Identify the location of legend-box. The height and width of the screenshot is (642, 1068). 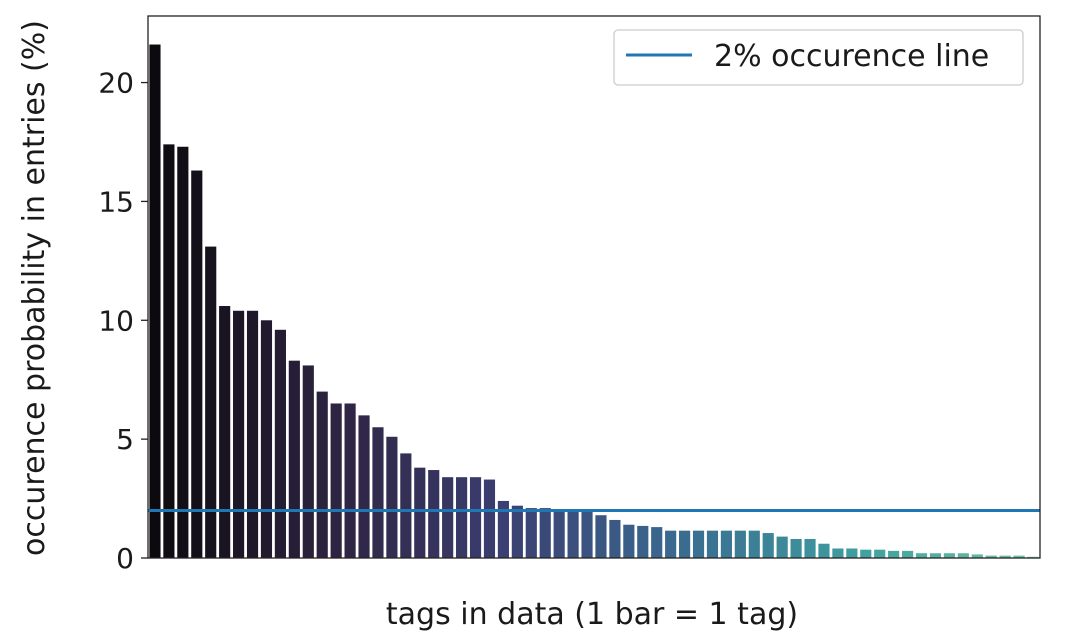
(818, 57).